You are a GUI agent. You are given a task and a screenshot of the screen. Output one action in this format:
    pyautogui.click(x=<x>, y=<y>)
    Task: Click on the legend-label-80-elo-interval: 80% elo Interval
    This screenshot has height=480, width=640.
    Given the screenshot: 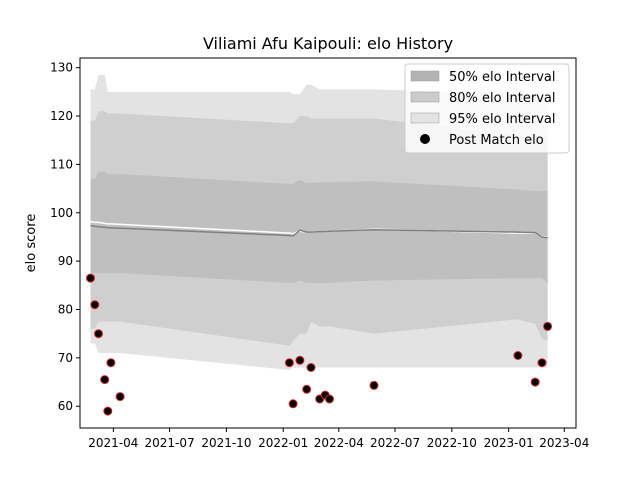 What is the action you would take?
    pyautogui.click(x=502, y=98)
    